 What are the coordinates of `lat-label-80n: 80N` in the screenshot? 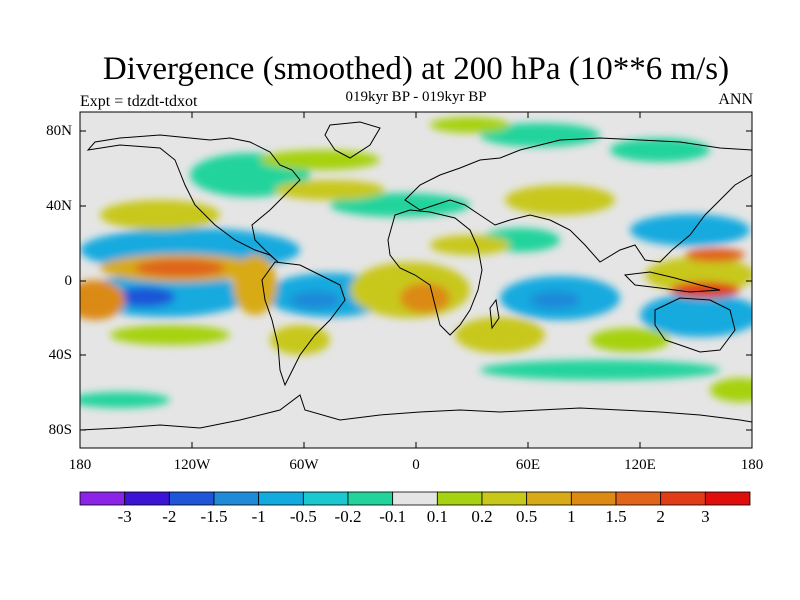 It's located at (59, 131).